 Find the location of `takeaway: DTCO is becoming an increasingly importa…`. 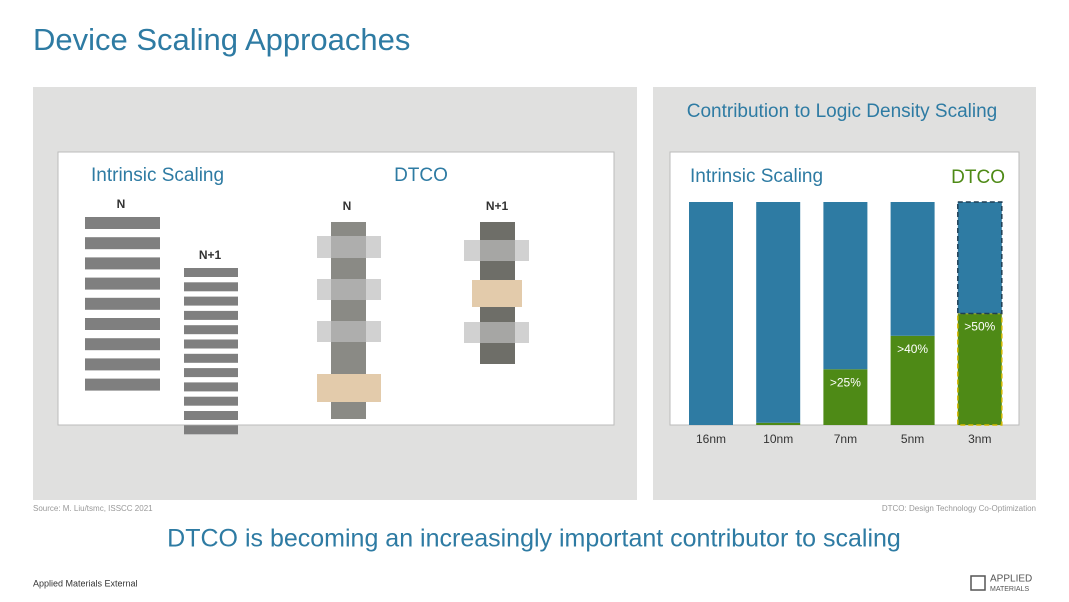

takeaway: DTCO is becoming an increasingly importa… is located at coordinates (534, 539).